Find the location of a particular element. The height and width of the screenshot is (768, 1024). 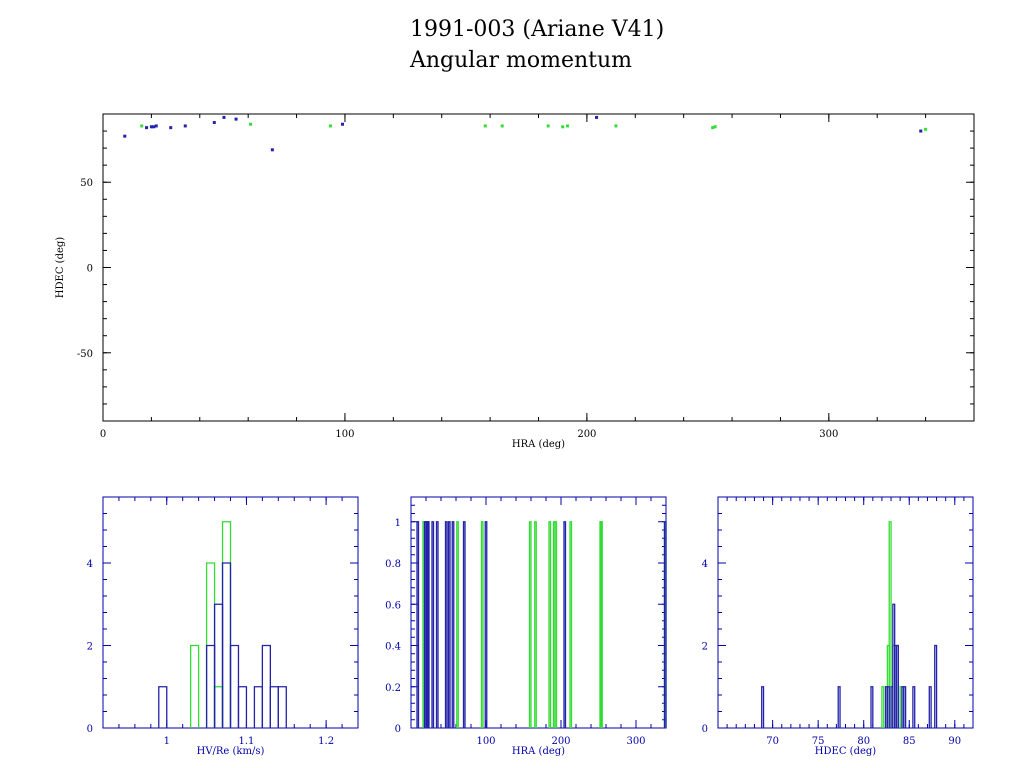

chart-hist-hra: 100 200 300 0 0.2 0.4 0.6 0.8 1 HRA (deg) is located at coordinates (526, 626).